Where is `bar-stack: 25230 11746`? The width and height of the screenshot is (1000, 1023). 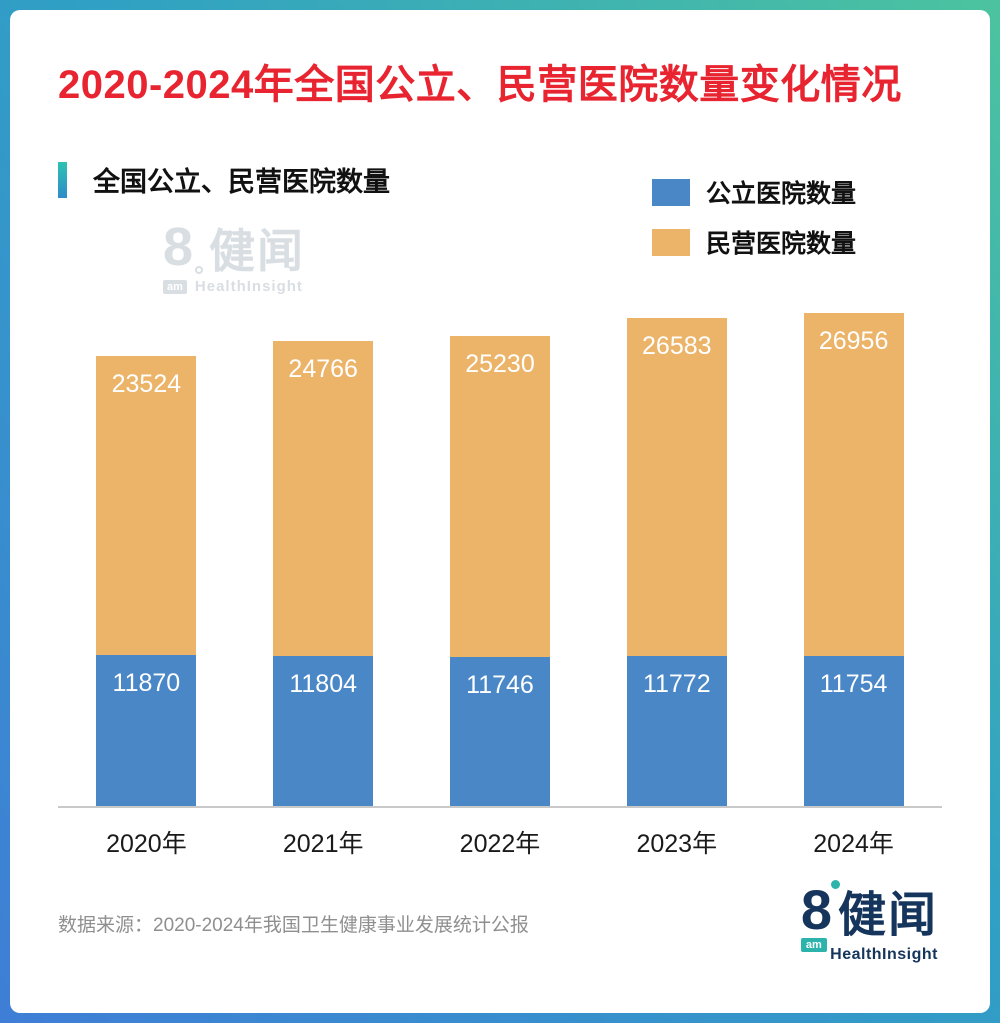 bar-stack: 25230 11746 is located at coordinates (499, 571).